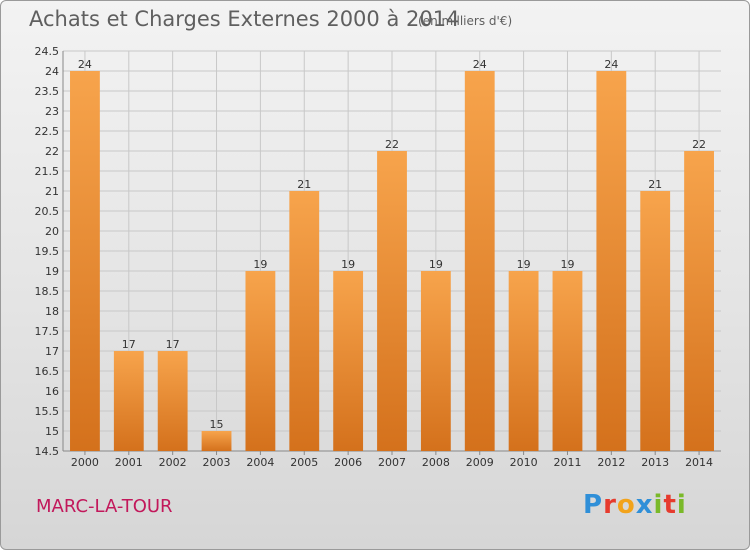 The height and width of the screenshot is (550, 750). I want to click on y-tick-label: 17.5, so click(47, 331).